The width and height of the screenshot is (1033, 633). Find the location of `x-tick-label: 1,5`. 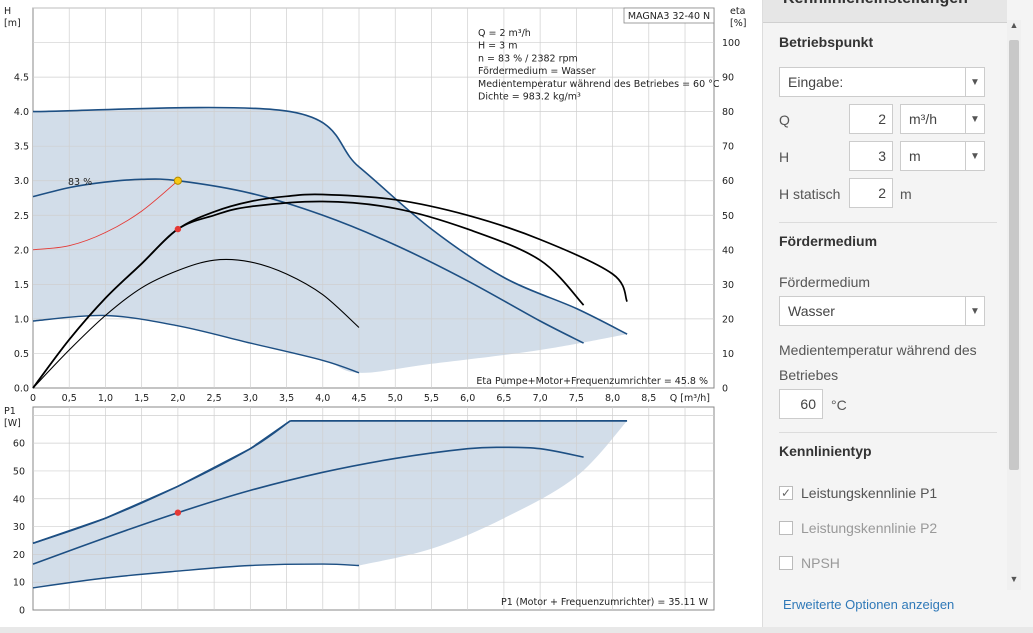

x-tick-label: 1,5 is located at coordinates (141, 398).